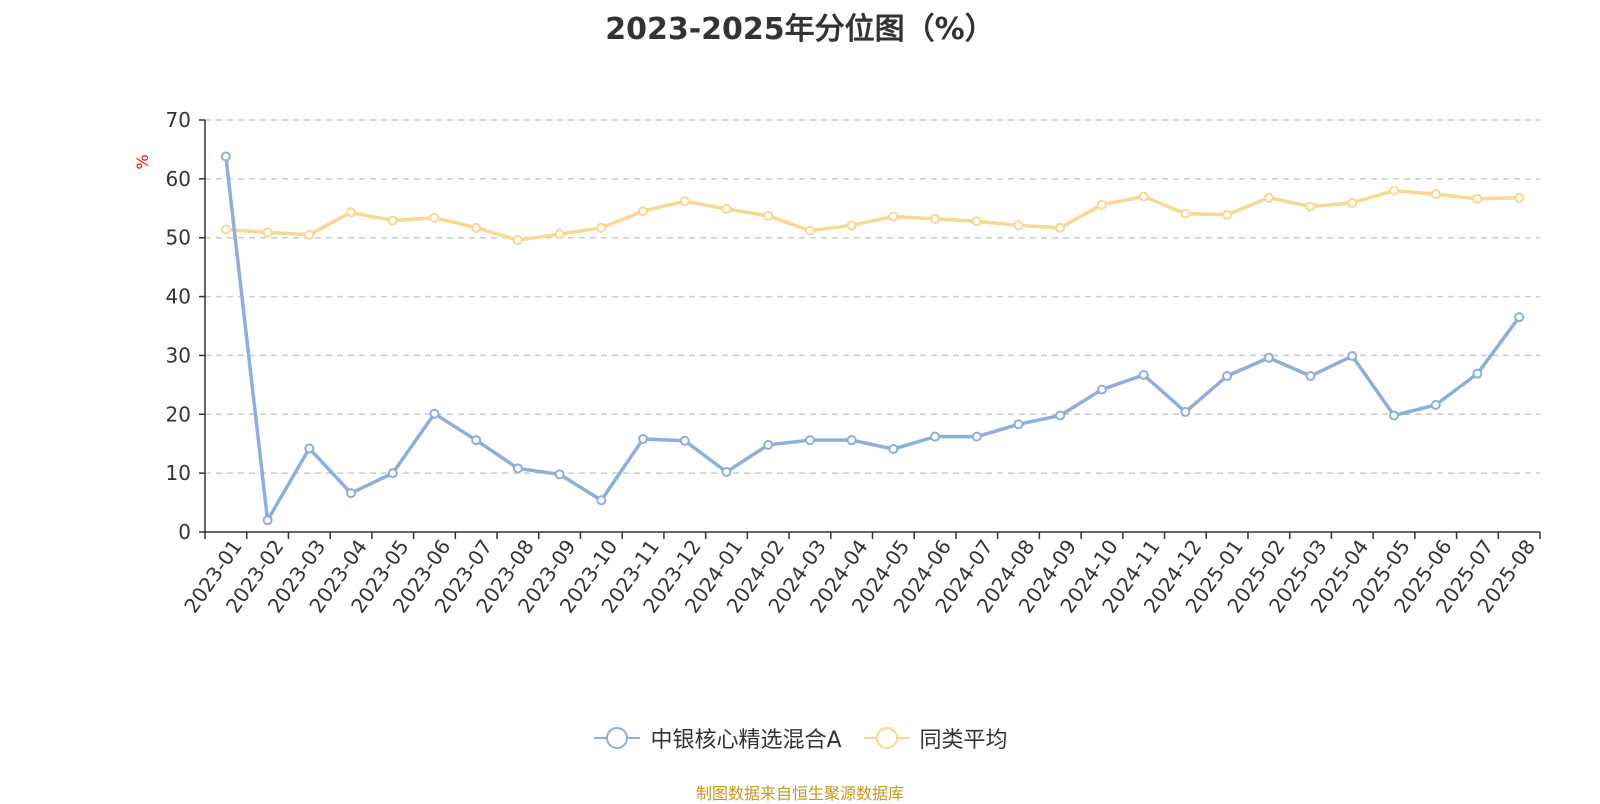 Image resolution: width=1600 pixels, height=804 pixels. I want to click on y-tick-label: 40, so click(178, 297).